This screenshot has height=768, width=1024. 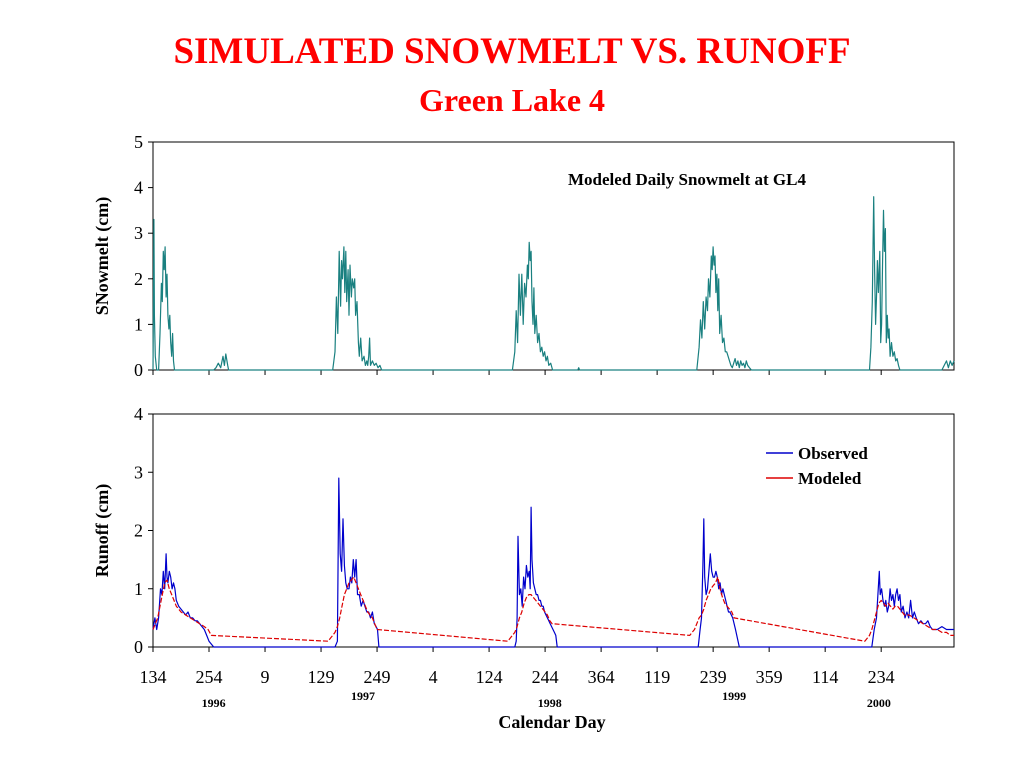 I want to click on x-tick-label: 119, so click(x=657, y=677).